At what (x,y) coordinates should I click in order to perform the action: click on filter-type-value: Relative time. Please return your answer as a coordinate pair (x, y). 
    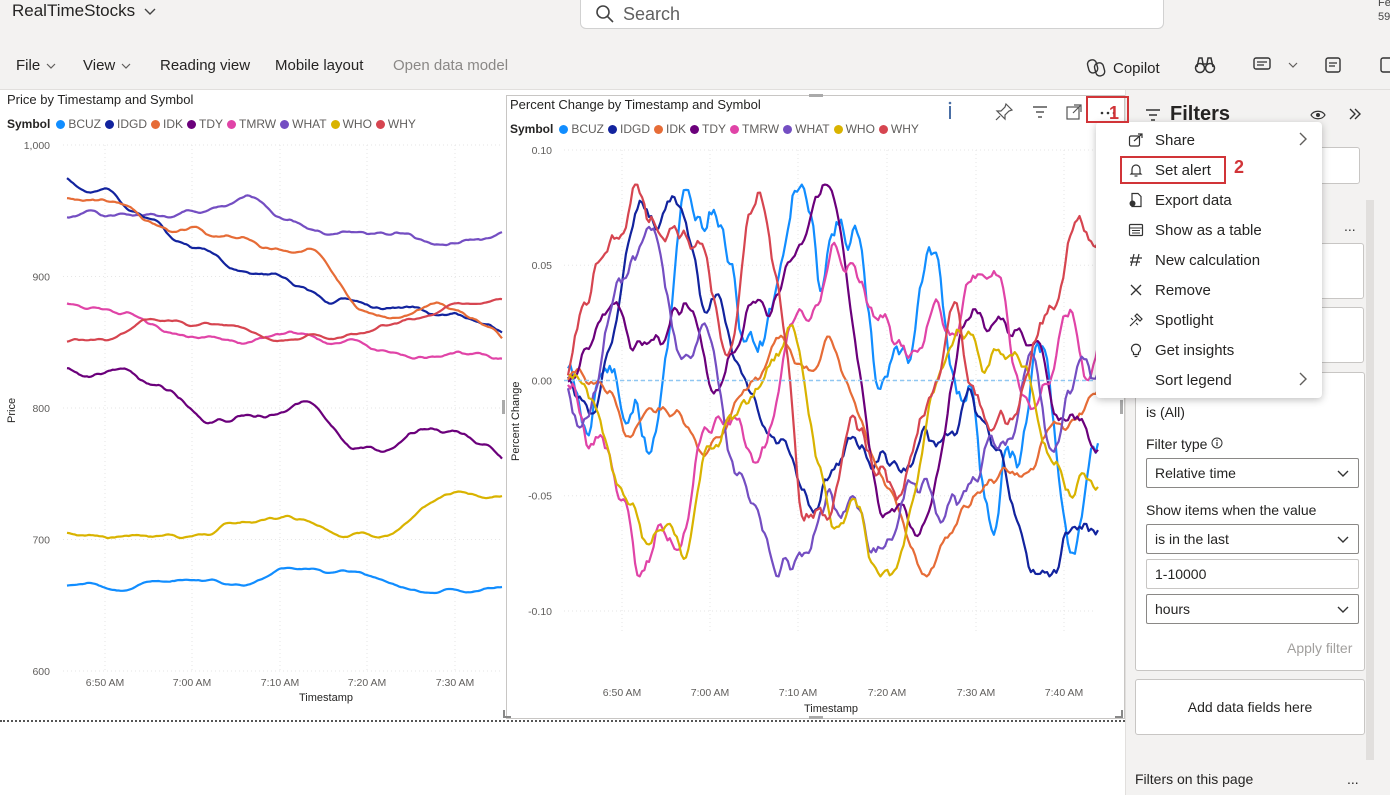
    Looking at the image, I should click on (1195, 473).